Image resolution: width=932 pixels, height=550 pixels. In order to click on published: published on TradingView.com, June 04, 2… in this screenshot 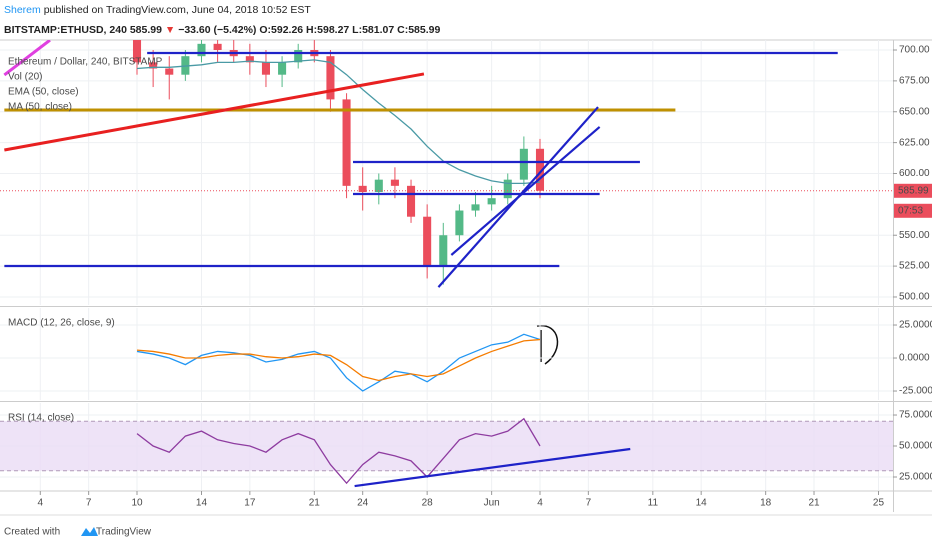, I will do `click(178, 10)`.